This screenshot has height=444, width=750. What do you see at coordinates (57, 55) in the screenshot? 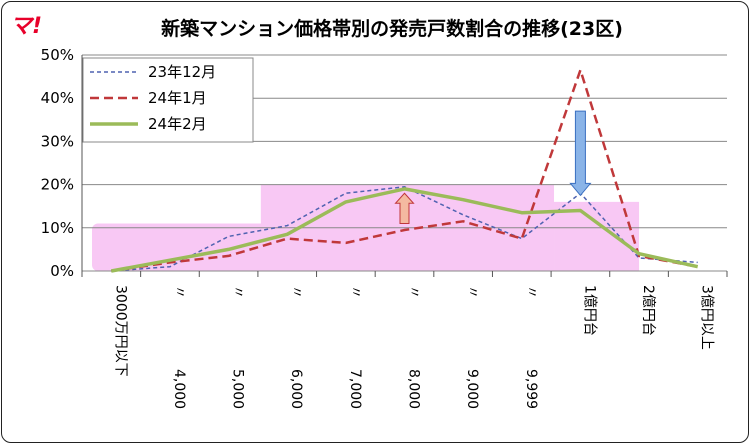
I see `y-tick-label: 50%` at bounding box center [57, 55].